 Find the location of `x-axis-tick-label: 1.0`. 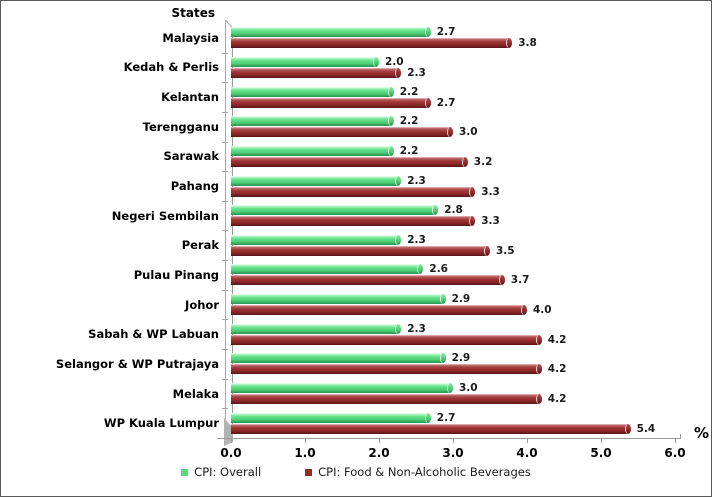

x-axis-tick-label: 1.0 is located at coordinates (305, 453).